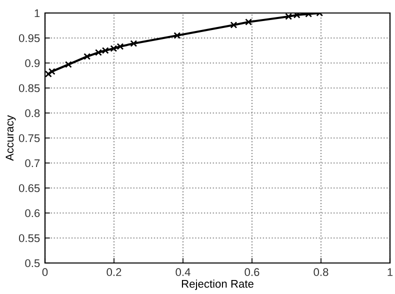  I want to click on x-tick-label: 0.6, so click(252, 272).